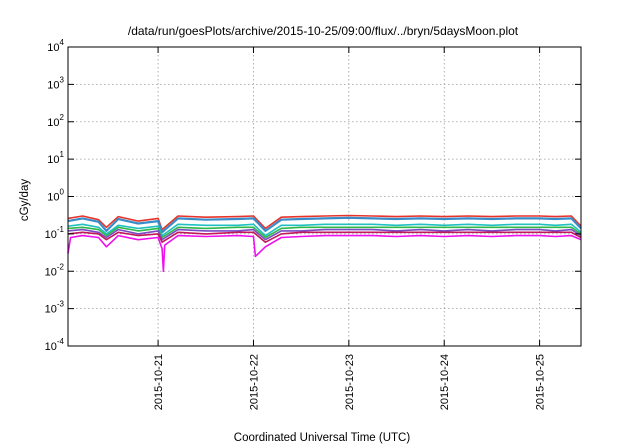  Describe the element at coordinates (61, 304) in the screenshot. I see `y-tick-exponent: -3` at that location.